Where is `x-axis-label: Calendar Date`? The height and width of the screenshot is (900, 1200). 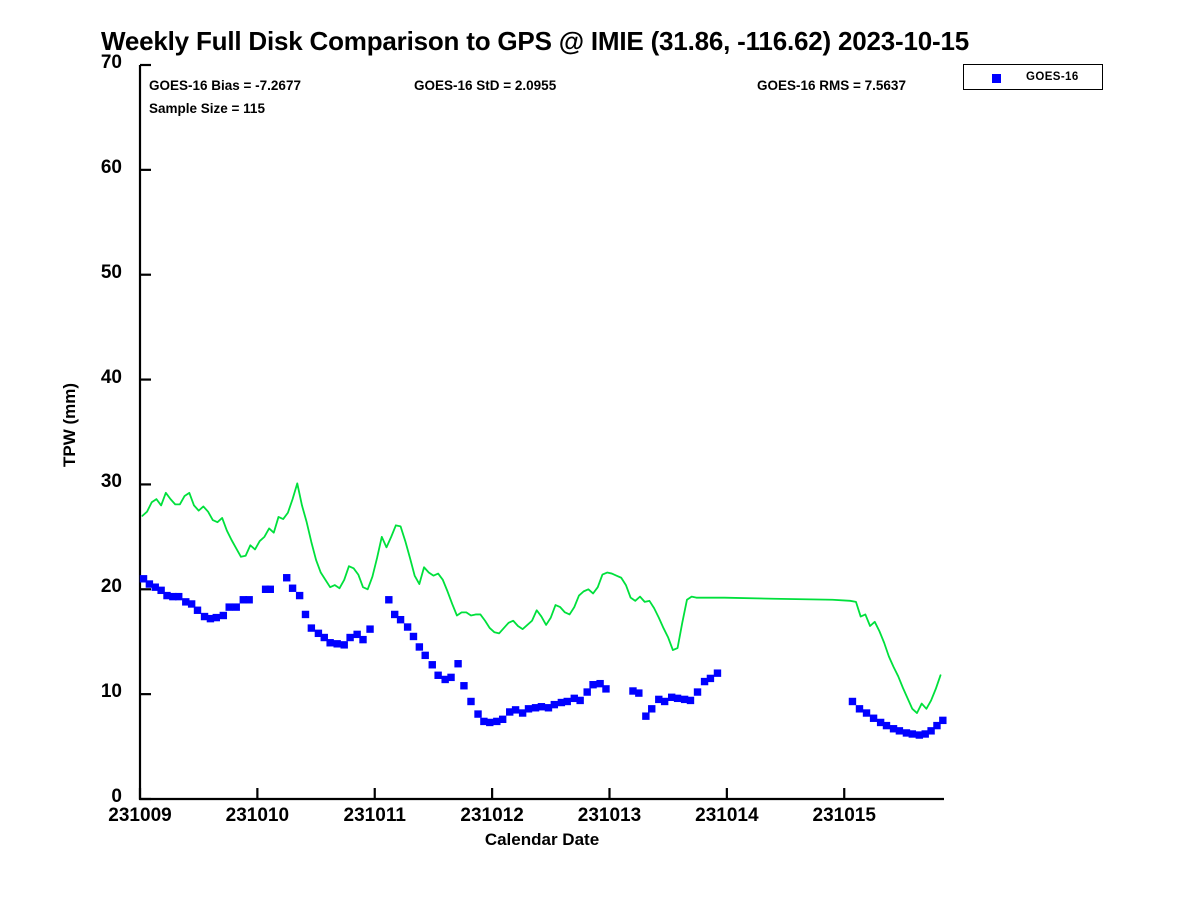 x-axis-label: Calendar Date is located at coordinates (542, 839).